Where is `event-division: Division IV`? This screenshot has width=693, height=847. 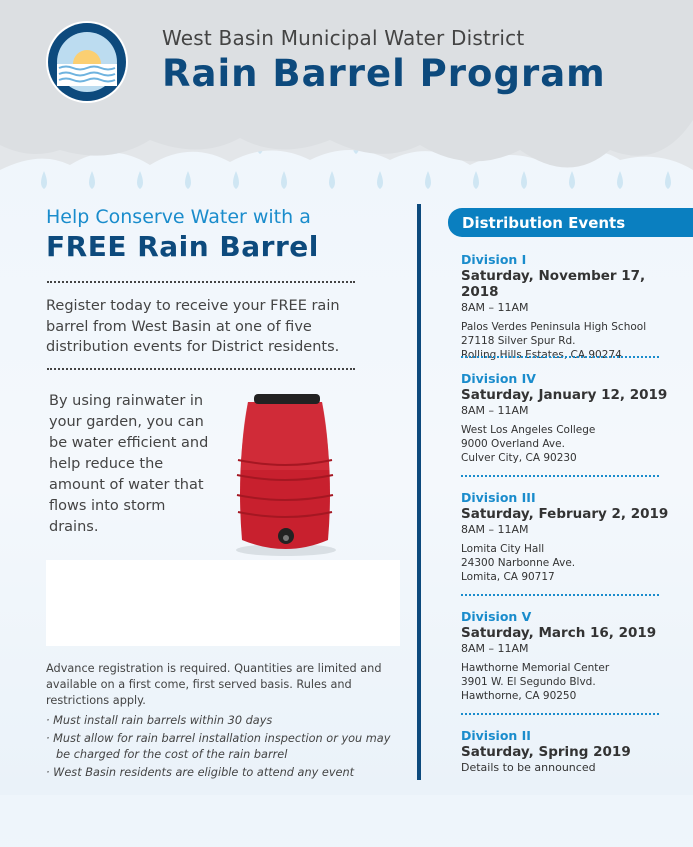 event-division: Division IV is located at coordinates (498, 378).